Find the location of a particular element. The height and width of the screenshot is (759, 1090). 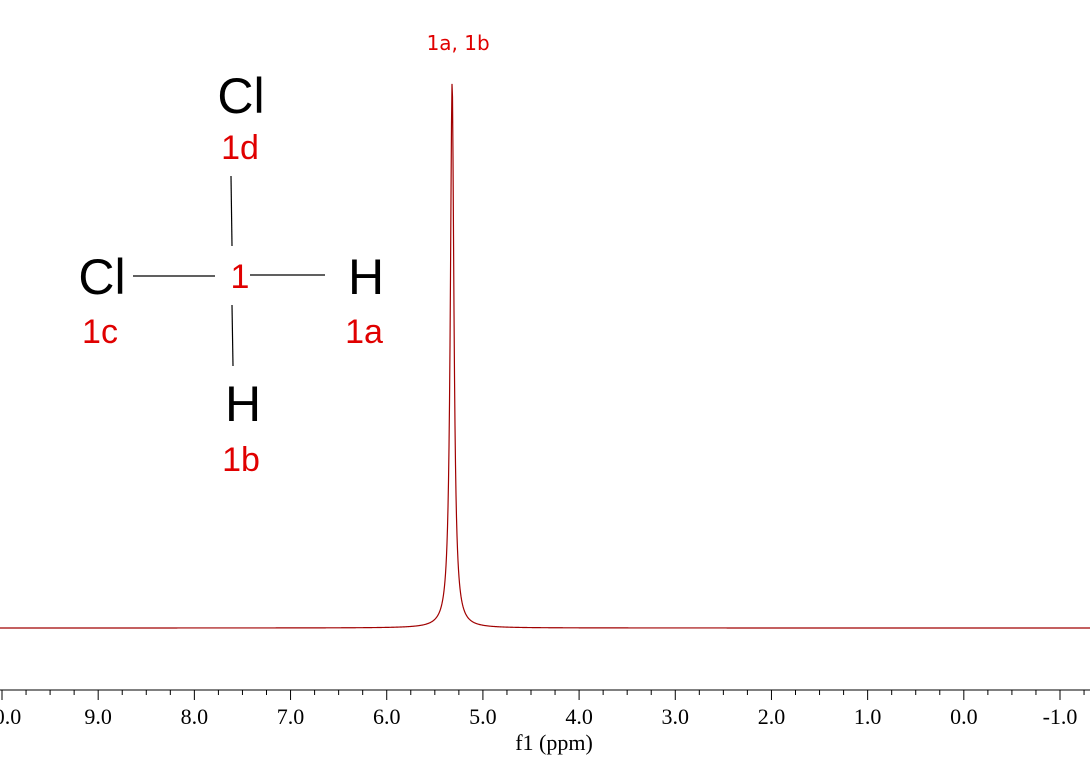

x-axis-title: f1 (ppm) is located at coordinates (554, 742).